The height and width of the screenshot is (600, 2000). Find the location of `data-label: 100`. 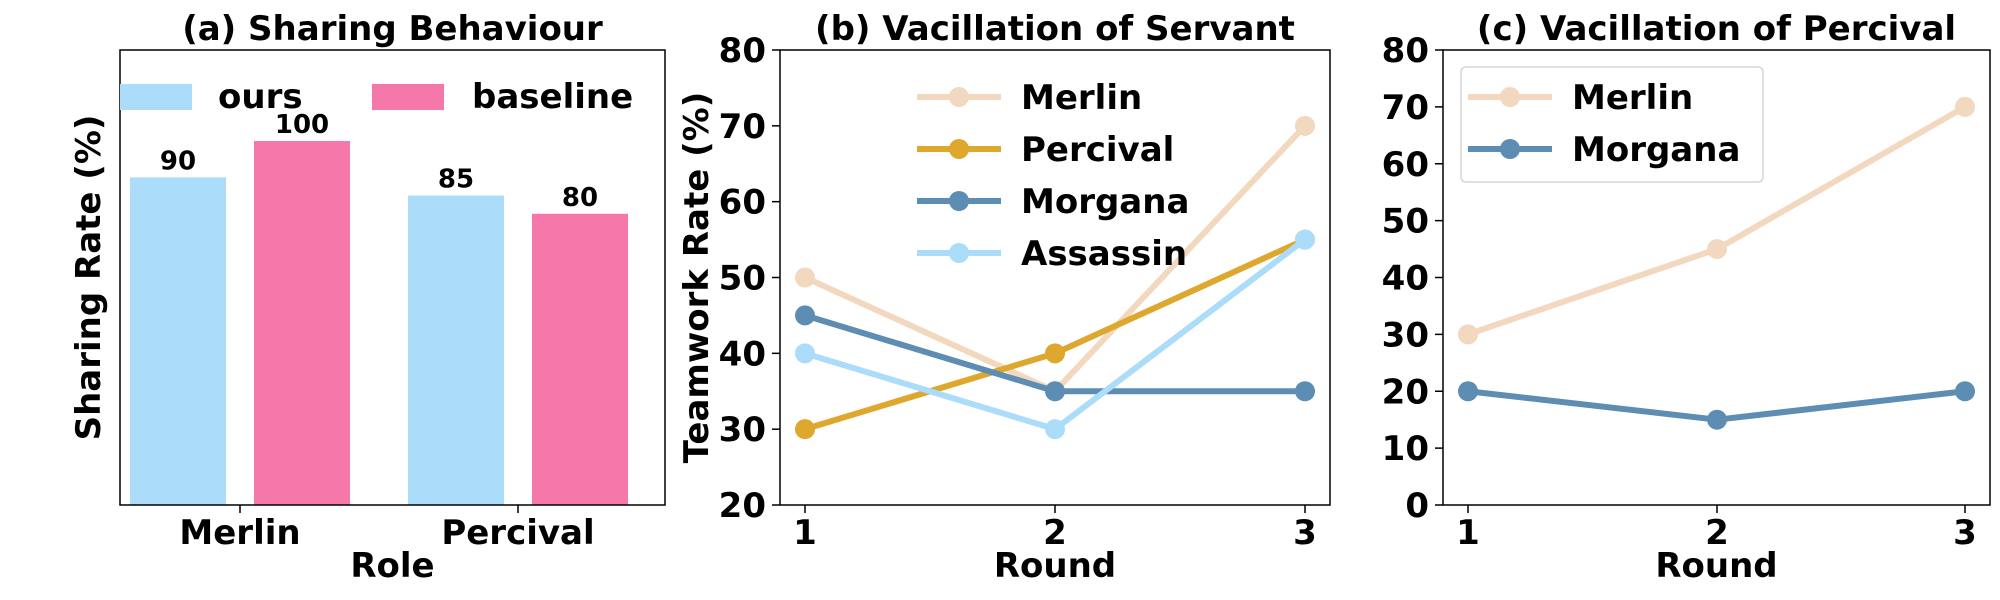

data-label: 100 is located at coordinates (302, 125).